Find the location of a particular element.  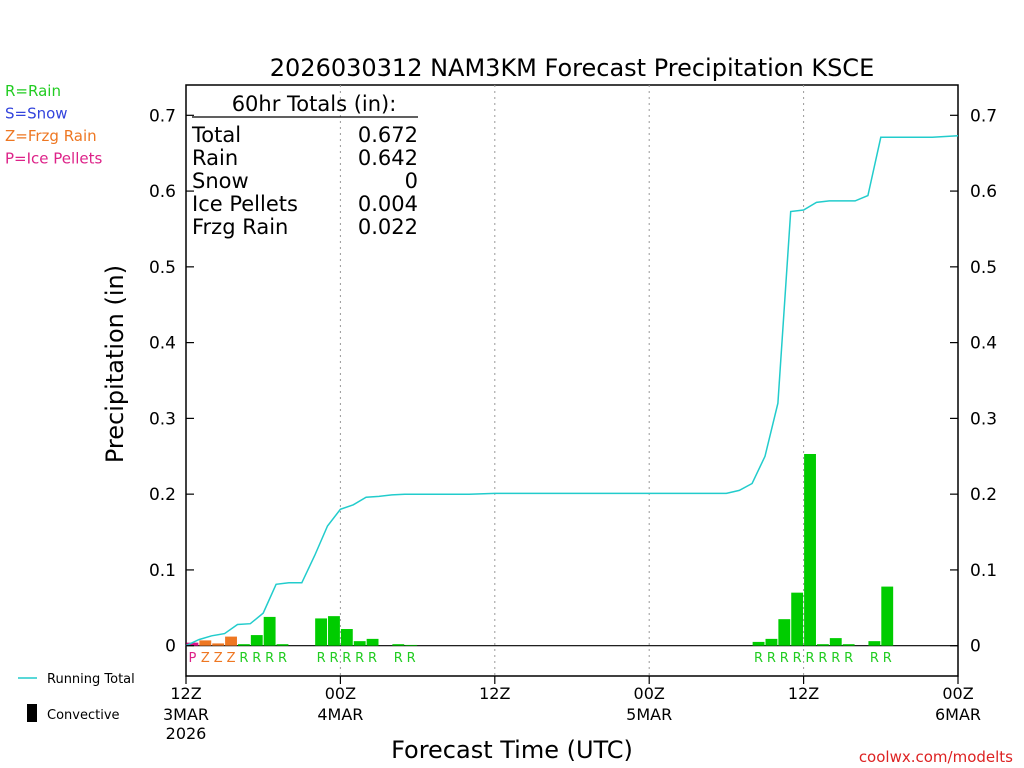

totals-row-label: Total is located at coordinates (216, 135).